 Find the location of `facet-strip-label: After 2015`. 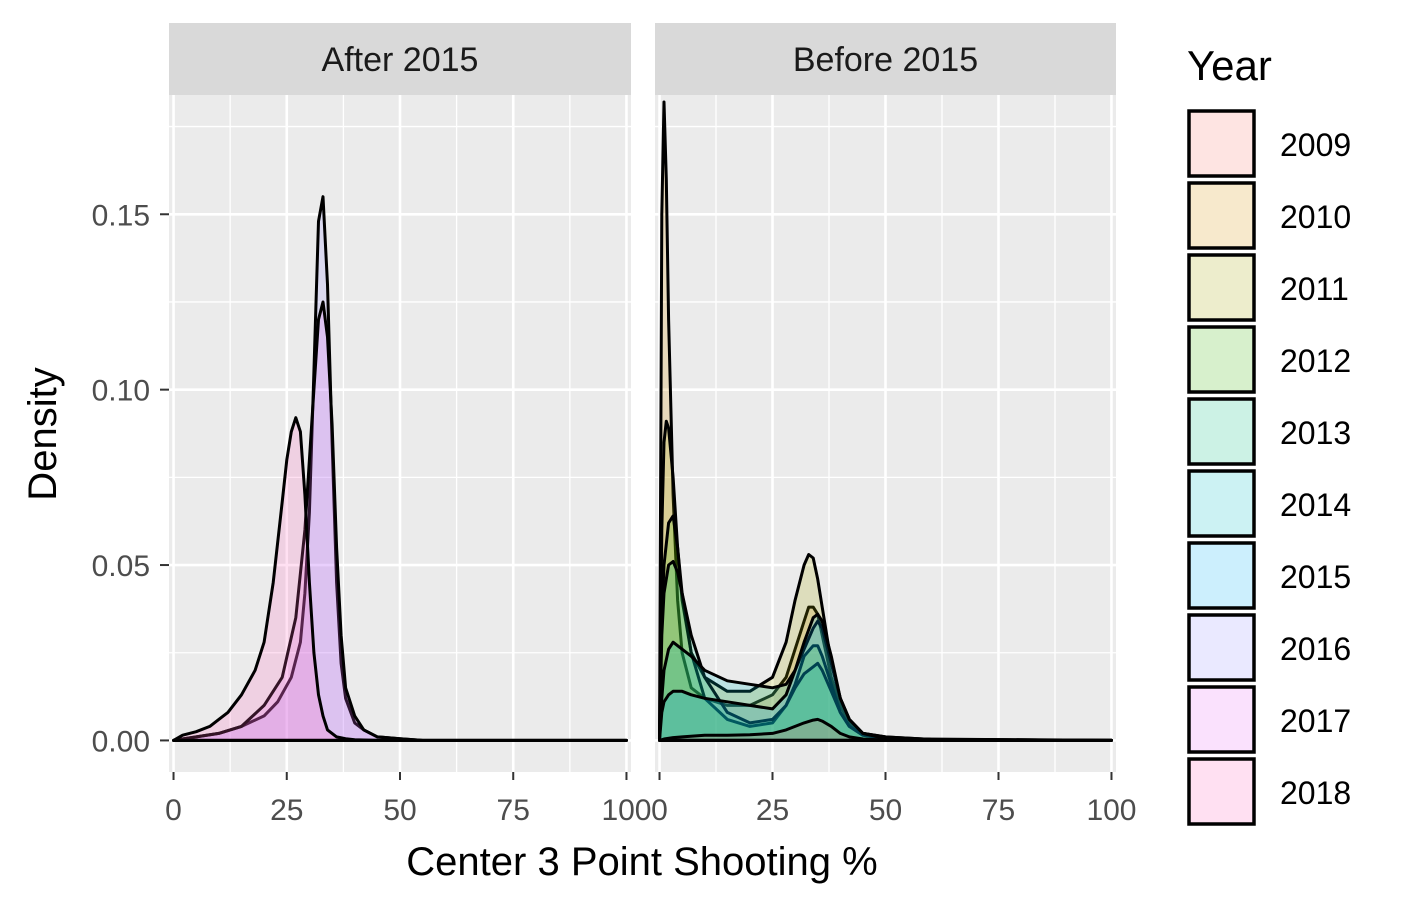

facet-strip-label: After 2015 is located at coordinates (400, 60).